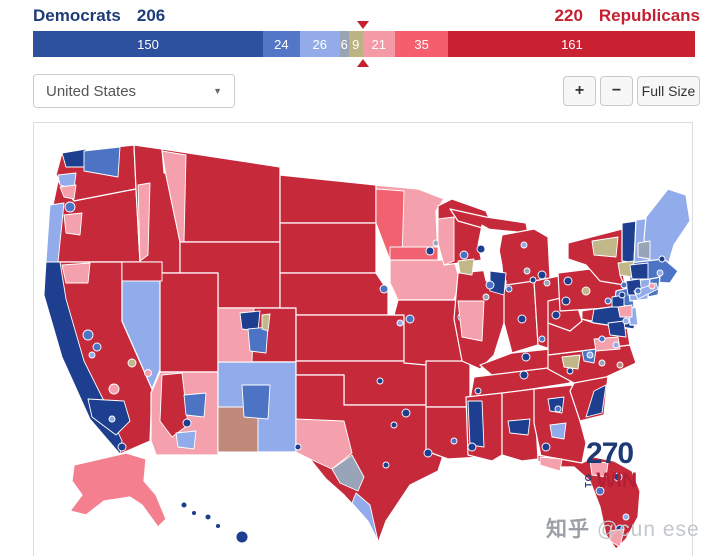 The image size is (720, 556). I want to click on bar-segment-26: 26, so click(319, 44).